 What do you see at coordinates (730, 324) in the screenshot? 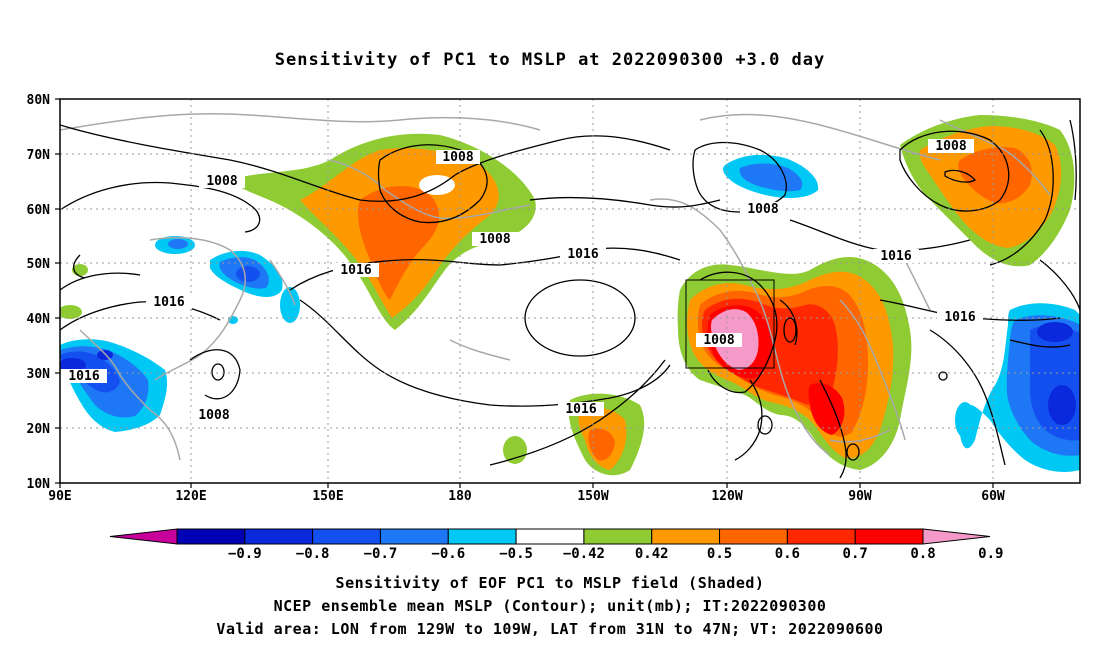
I see `valid-area-box` at bounding box center [730, 324].